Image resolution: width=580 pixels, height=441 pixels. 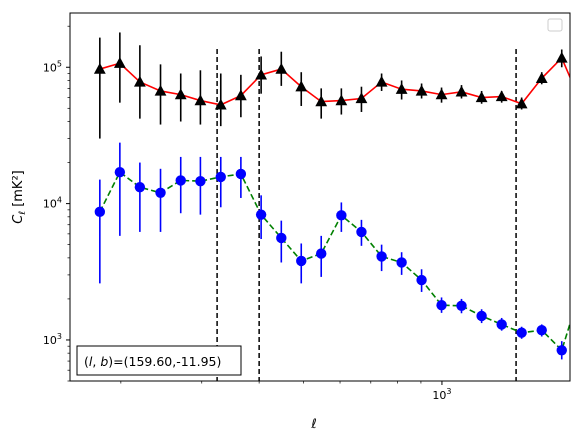 What do you see at coordinates (285, 391) in the screenshot?
I see `x-axis: 103` at bounding box center [285, 391].